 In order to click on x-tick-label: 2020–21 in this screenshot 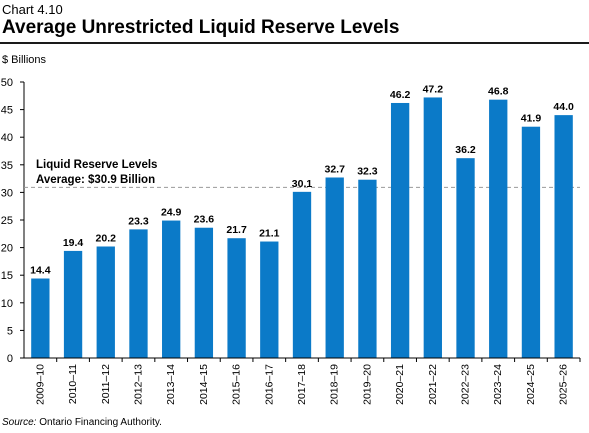, I will do `click(400, 384)`.